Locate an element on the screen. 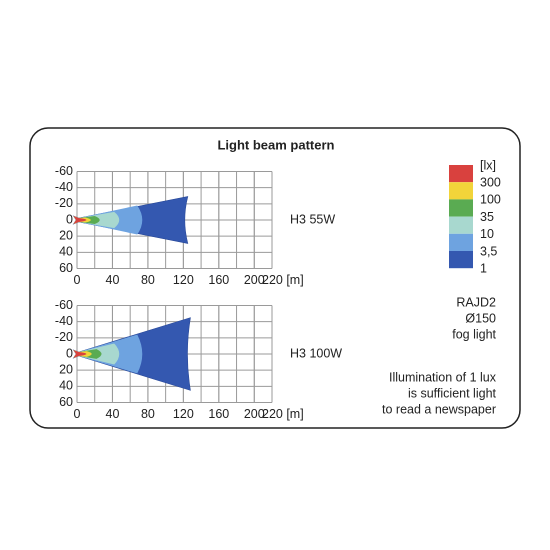  legend-label: 10 is located at coordinates (487, 234).